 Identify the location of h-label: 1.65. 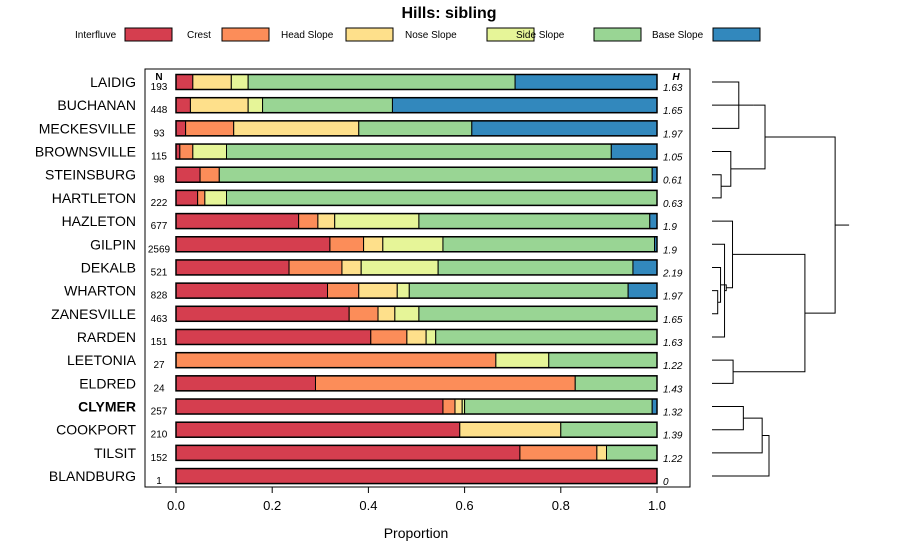
(673, 320).